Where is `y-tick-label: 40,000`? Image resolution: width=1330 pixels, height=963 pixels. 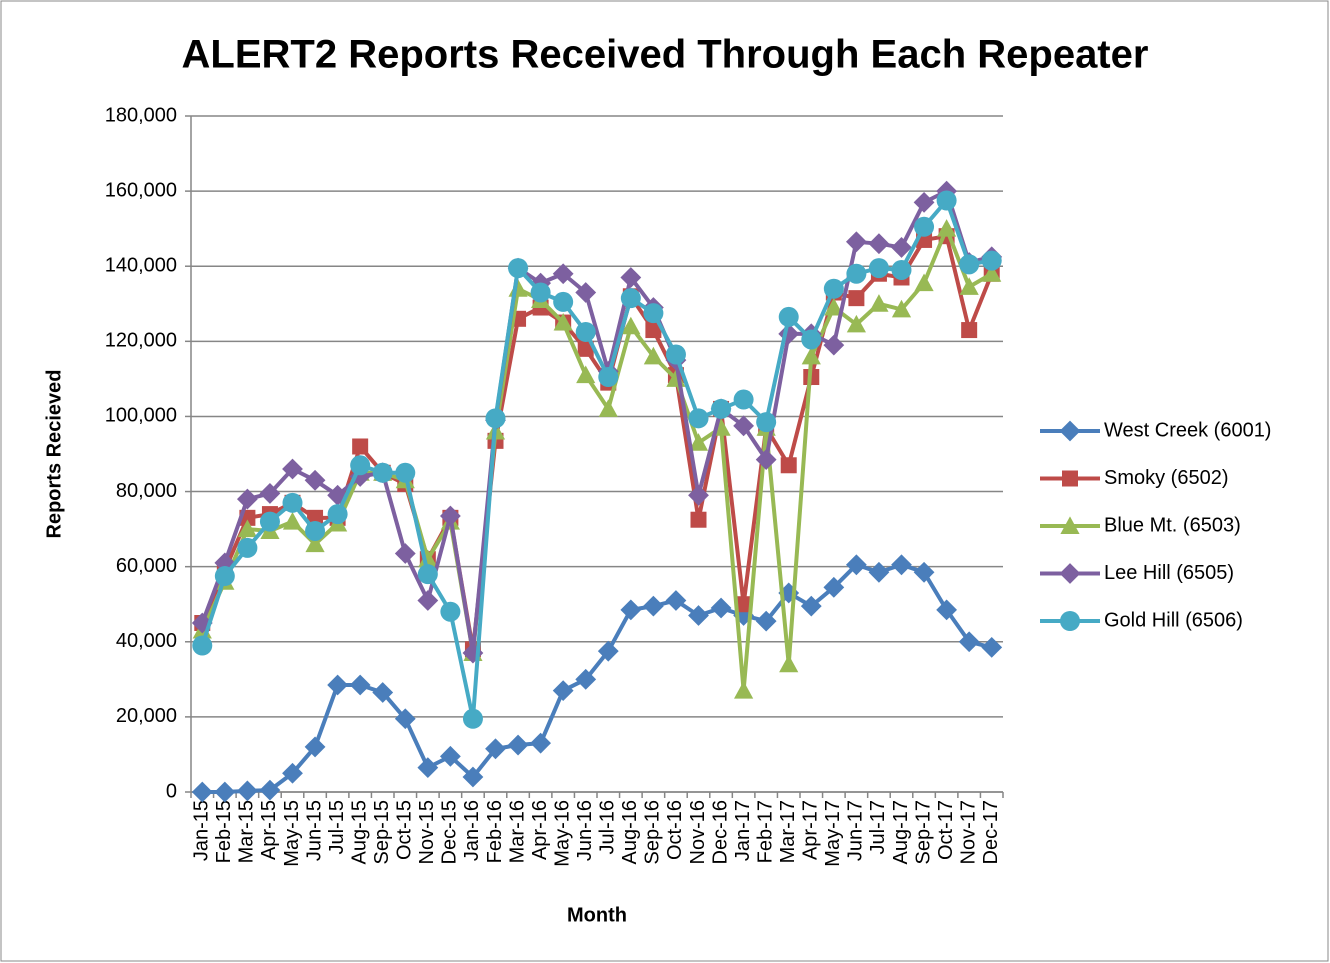 y-tick-label: 40,000 is located at coordinates (146, 641).